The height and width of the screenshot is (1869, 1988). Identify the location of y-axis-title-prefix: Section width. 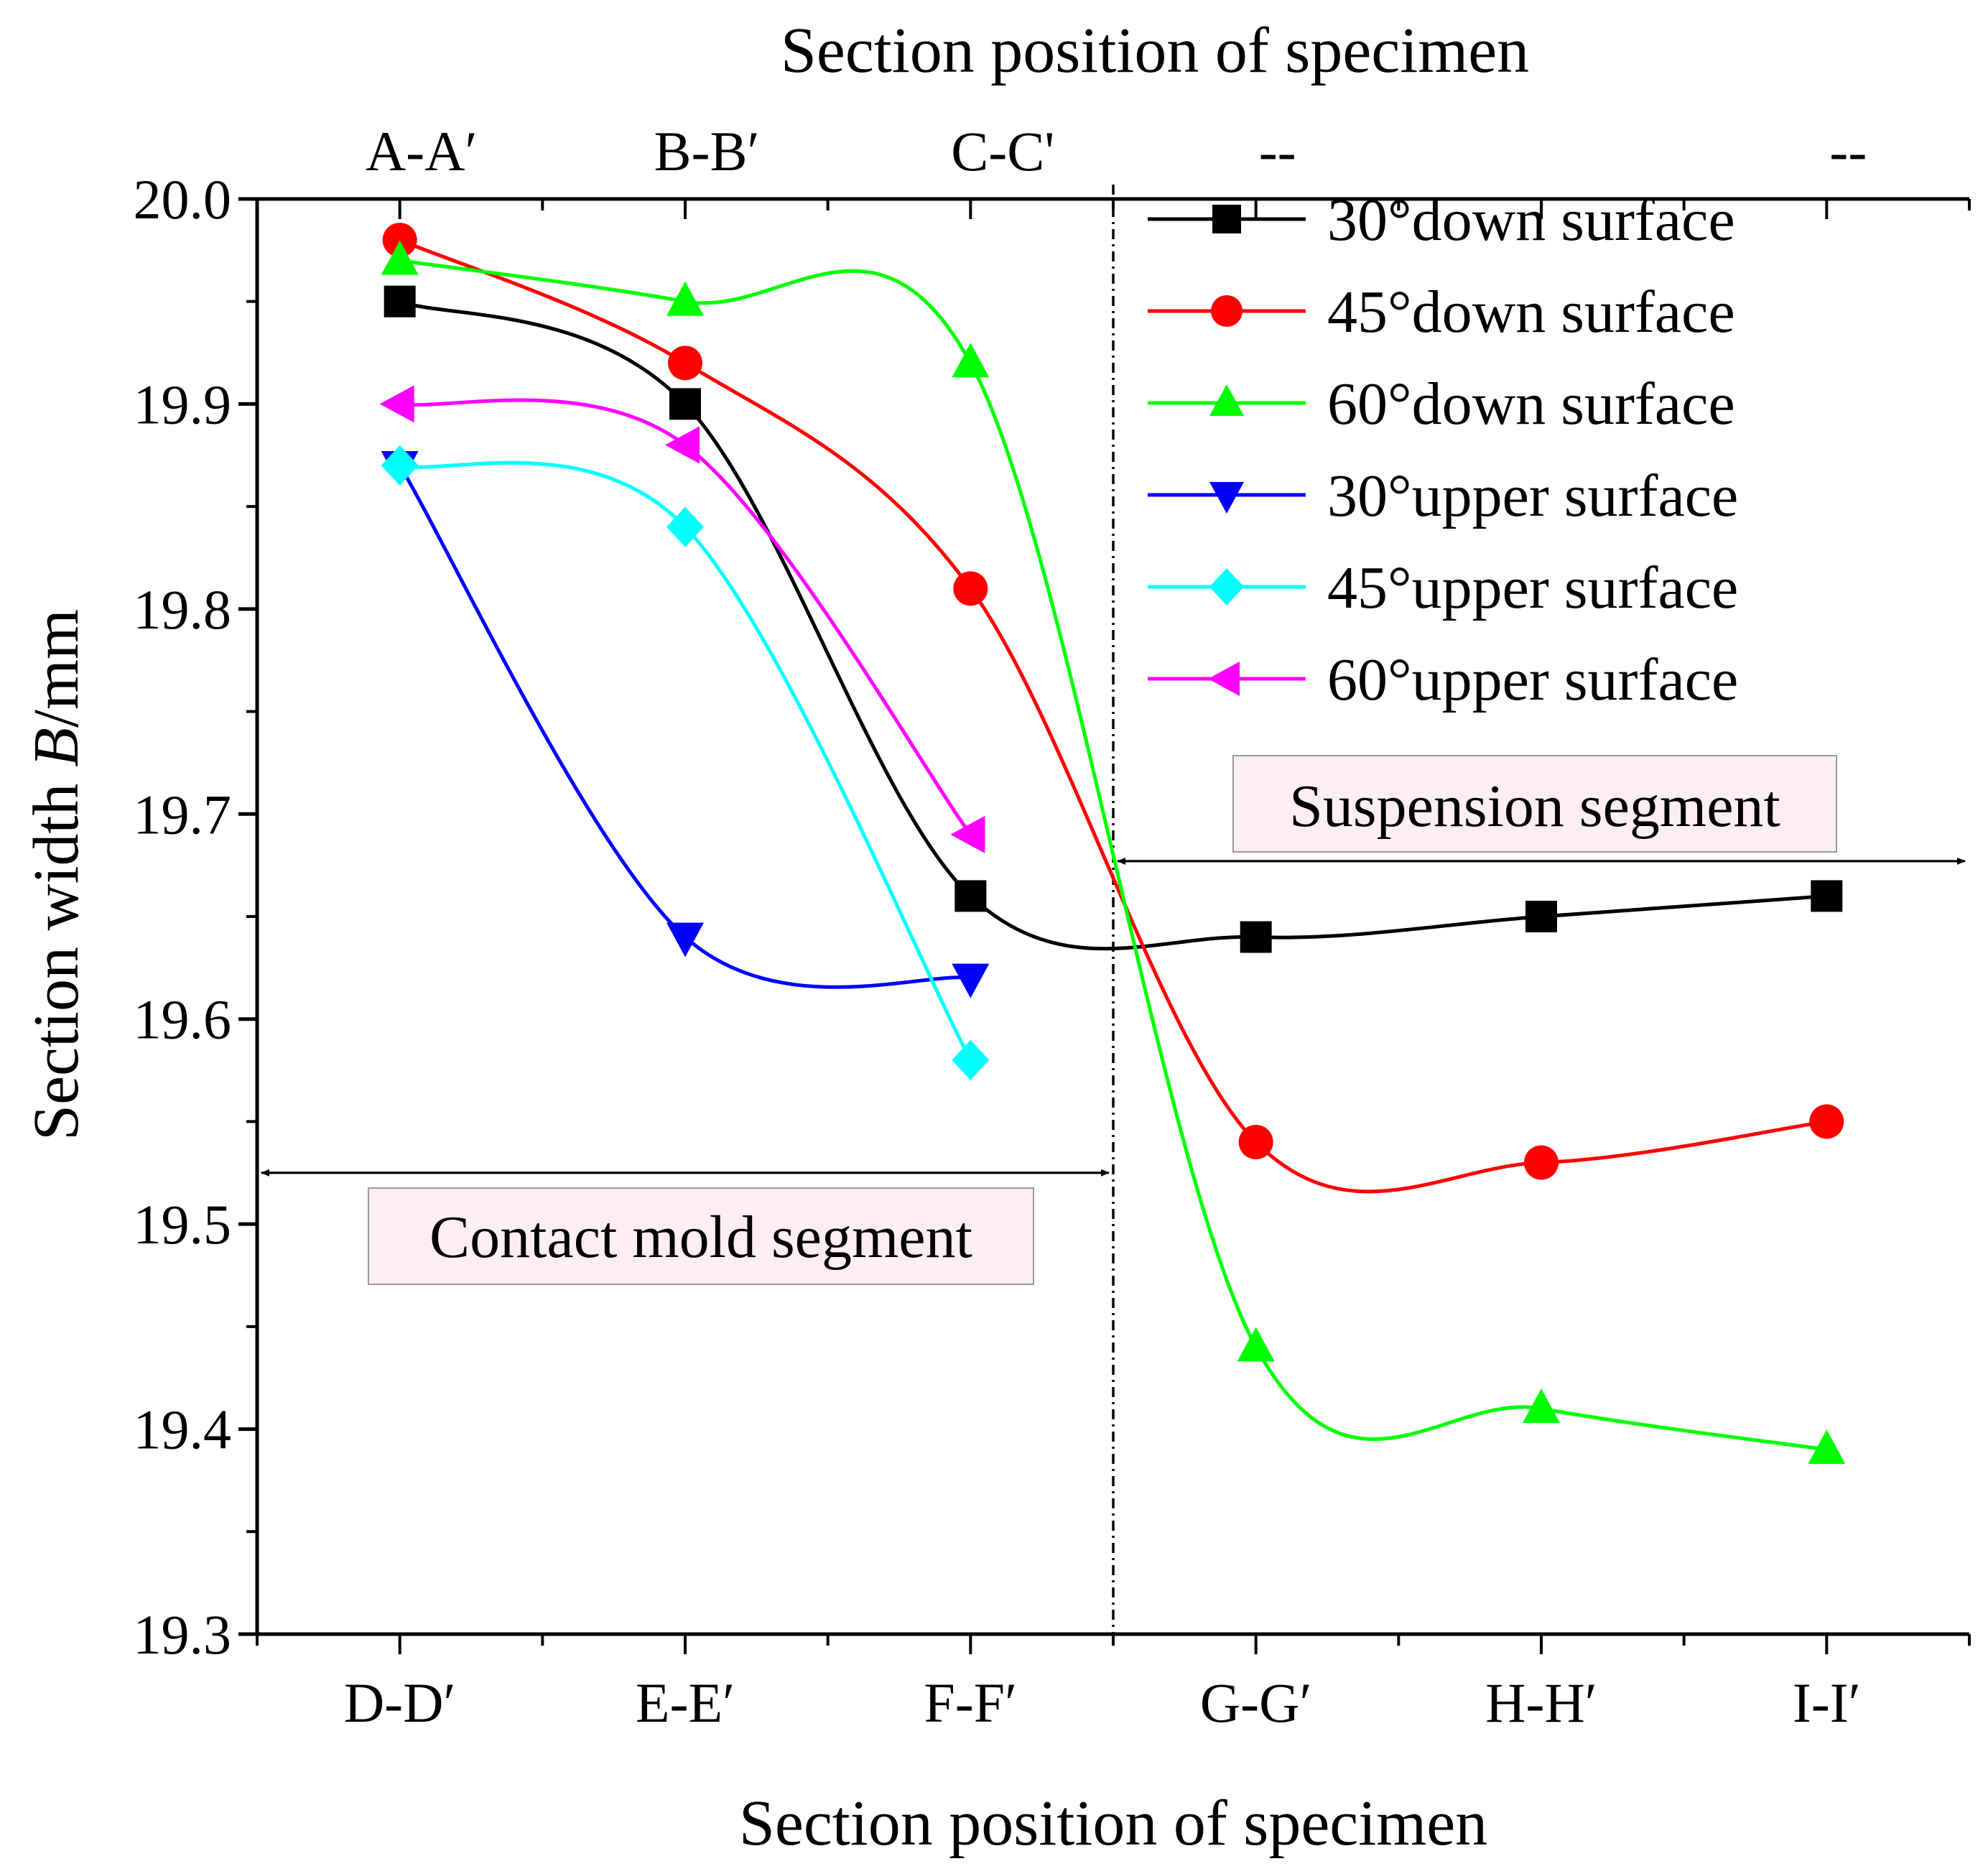
(56, 954).